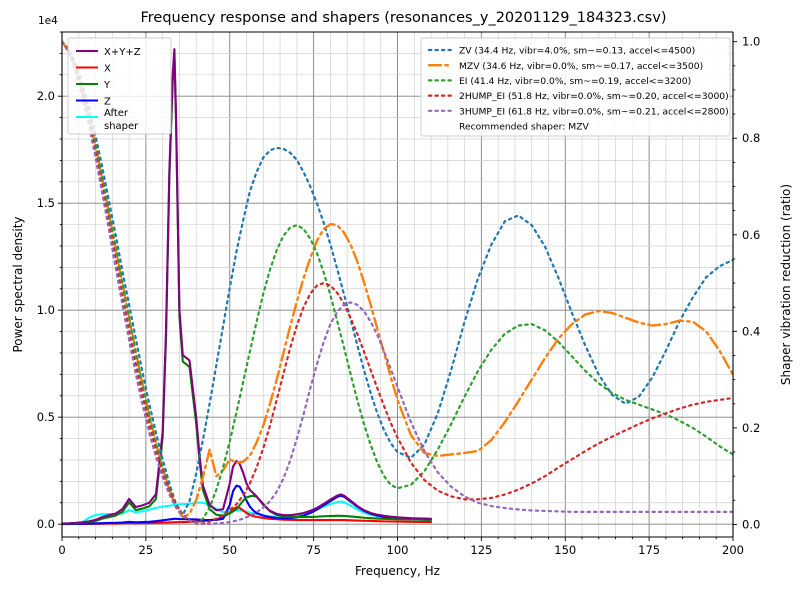  What do you see at coordinates (751, 235) in the screenshot?
I see `y-tick-label-right: 0.6` at bounding box center [751, 235].